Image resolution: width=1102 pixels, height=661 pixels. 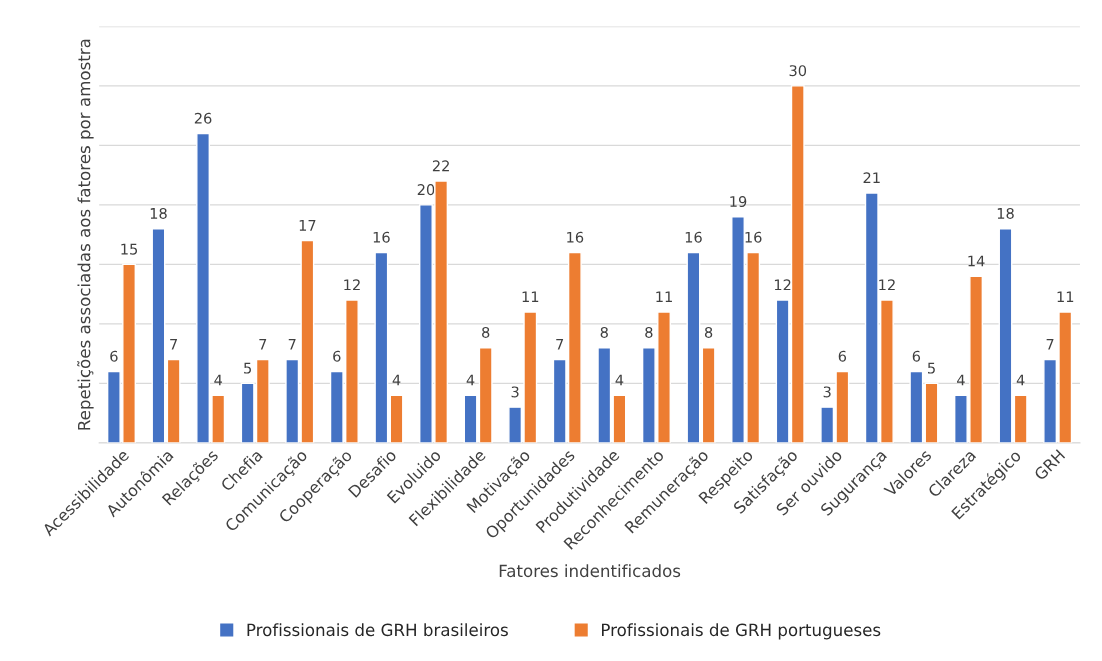 I want to click on data-label: 14, so click(x=976, y=261).